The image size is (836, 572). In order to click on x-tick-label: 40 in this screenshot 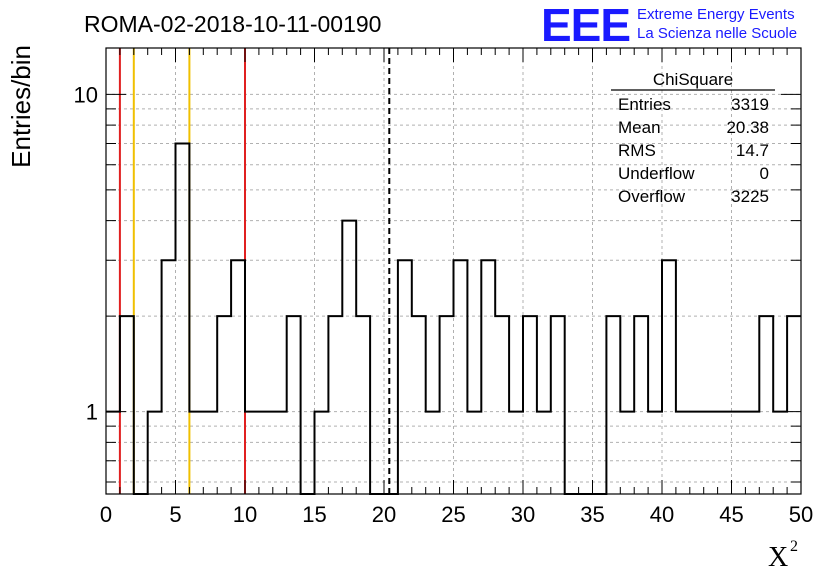, I will do `click(662, 514)`.